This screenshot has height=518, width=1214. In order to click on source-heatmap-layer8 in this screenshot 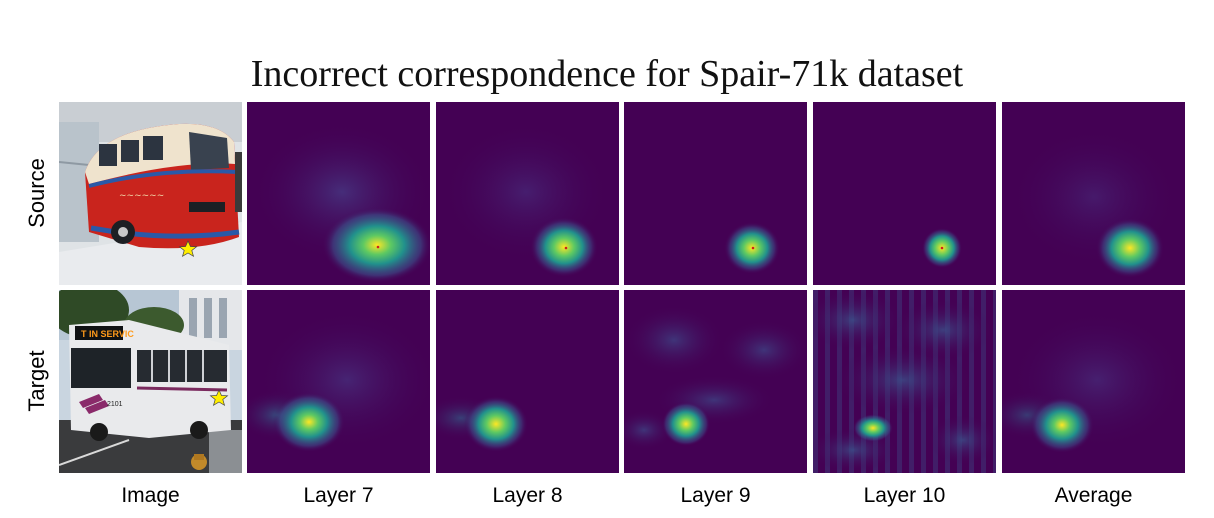, I will do `click(527, 193)`.